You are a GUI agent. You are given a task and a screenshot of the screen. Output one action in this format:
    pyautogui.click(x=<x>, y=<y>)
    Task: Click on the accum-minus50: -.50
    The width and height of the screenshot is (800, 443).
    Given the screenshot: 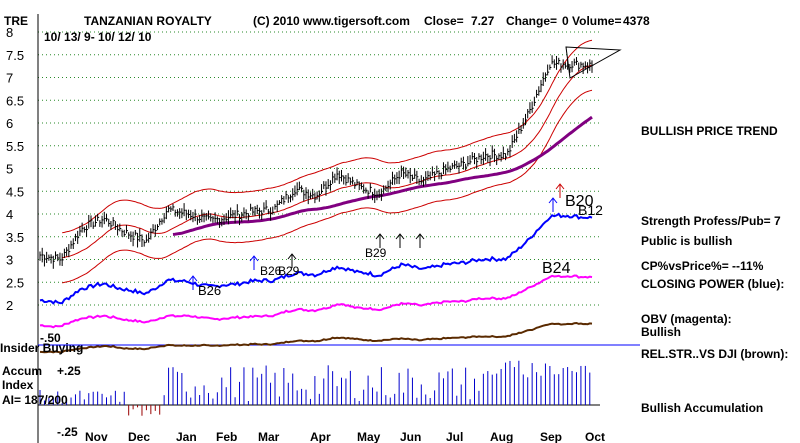 What is the action you would take?
    pyautogui.click(x=50, y=338)
    